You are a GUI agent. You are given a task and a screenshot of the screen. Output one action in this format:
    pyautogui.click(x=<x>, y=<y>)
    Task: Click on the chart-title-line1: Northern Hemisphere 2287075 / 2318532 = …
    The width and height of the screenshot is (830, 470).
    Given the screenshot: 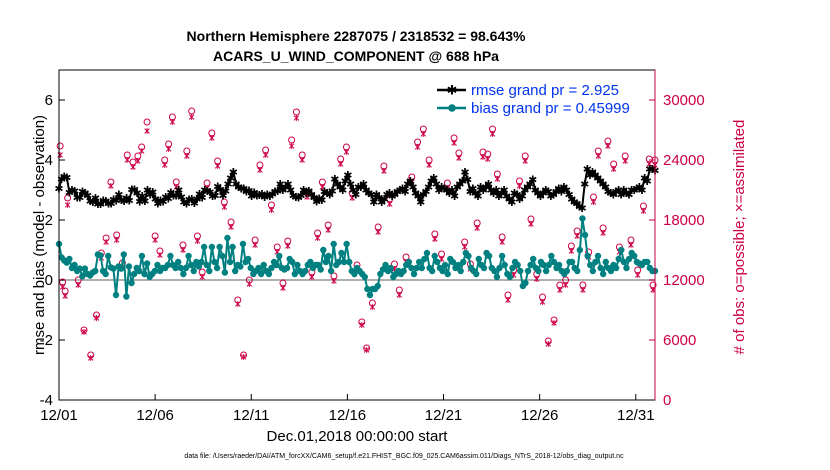 What is the action you would take?
    pyautogui.click(x=356, y=36)
    